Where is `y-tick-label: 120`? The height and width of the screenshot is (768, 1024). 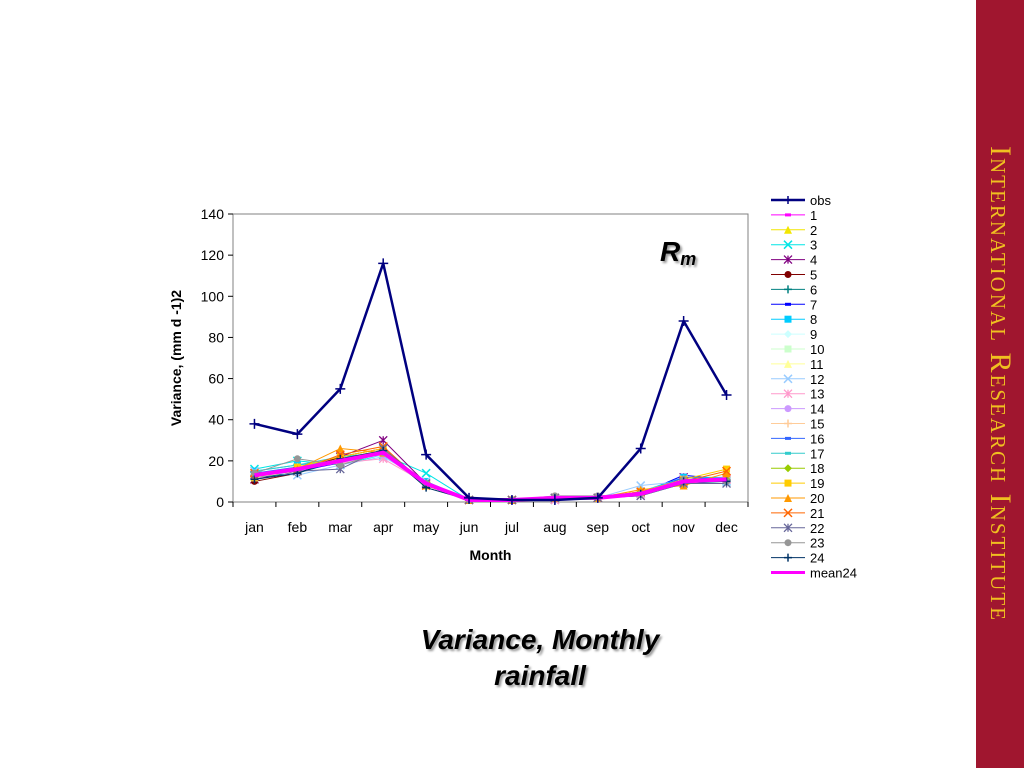 y-tick-label: 120 is located at coordinates (213, 255).